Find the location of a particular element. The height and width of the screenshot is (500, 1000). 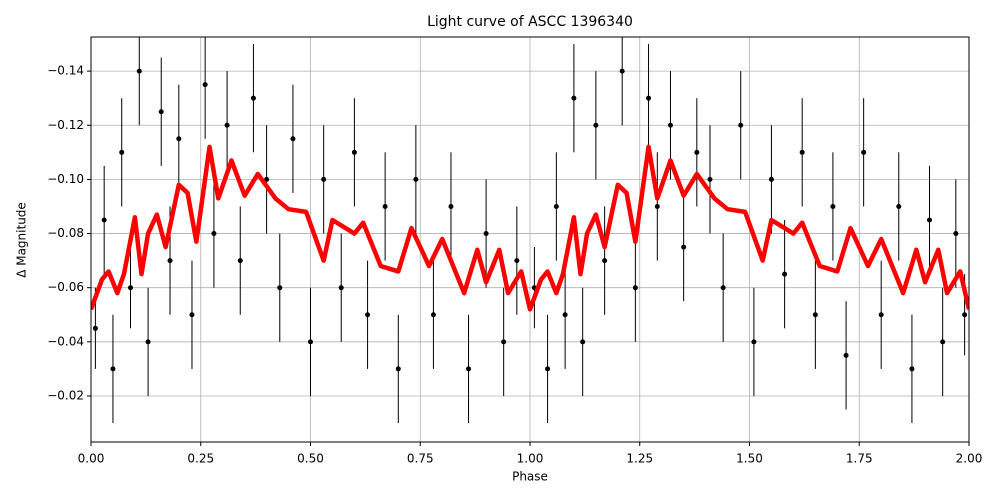

x-tick-label: 1.25 is located at coordinates (639, 459).